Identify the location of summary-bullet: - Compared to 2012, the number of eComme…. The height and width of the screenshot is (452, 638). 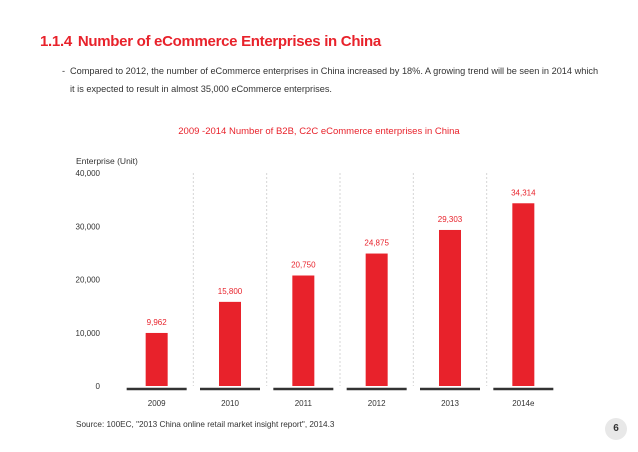
(331, 80).